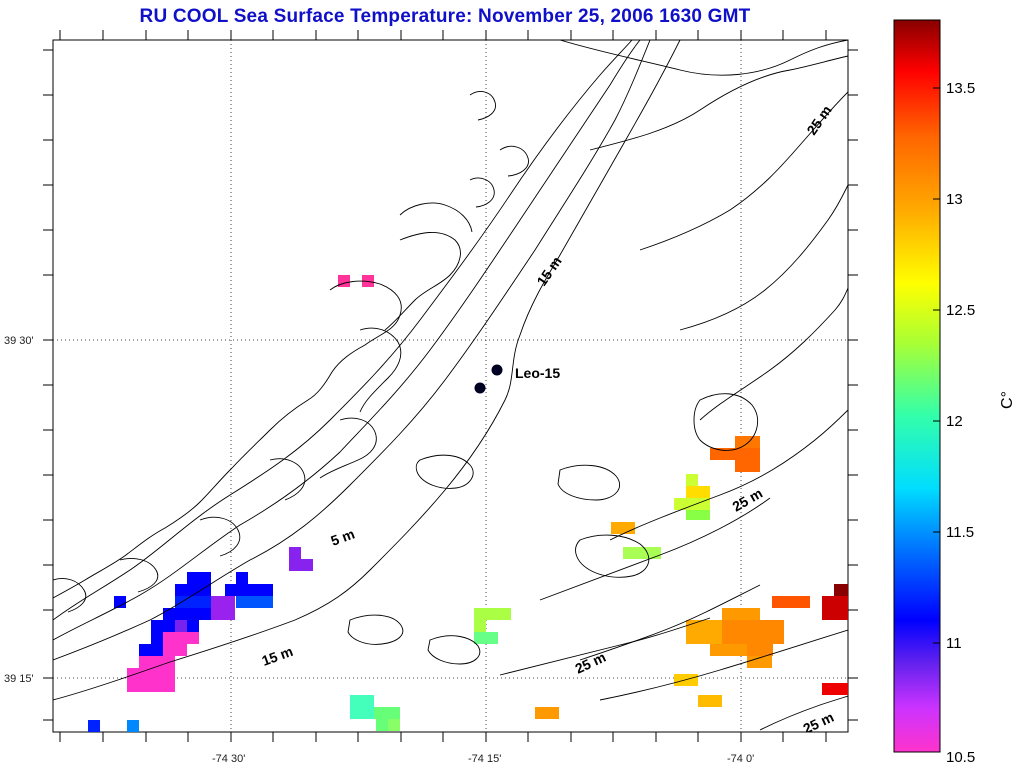 The width and height of the screenshot is (1016, 768). I want to click on lon-label-74-0: -74 0', so click(740, 759).